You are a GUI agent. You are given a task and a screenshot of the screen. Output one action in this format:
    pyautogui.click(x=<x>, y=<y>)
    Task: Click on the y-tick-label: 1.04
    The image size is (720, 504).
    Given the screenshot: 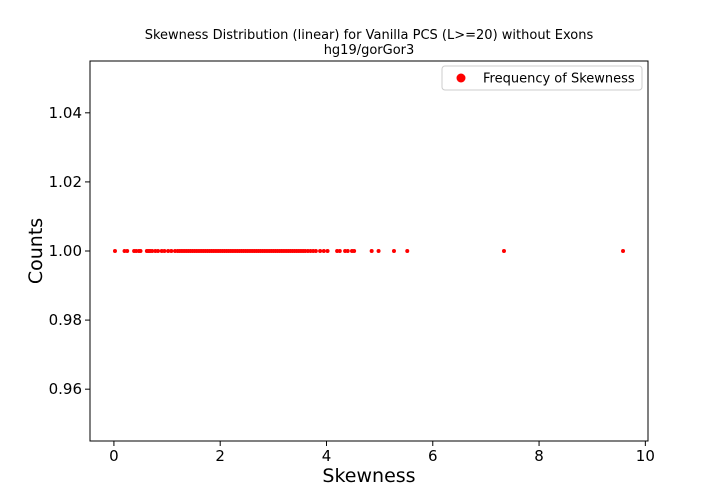 What is the action you would take?
    pyautogui.click(x=65, y=113)
    